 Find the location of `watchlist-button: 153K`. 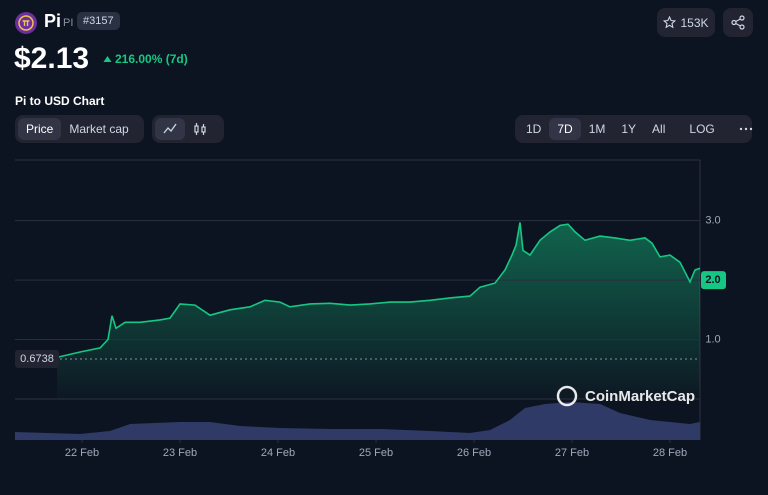

watchlist-button: 153K is located at coordinates (686, 22).